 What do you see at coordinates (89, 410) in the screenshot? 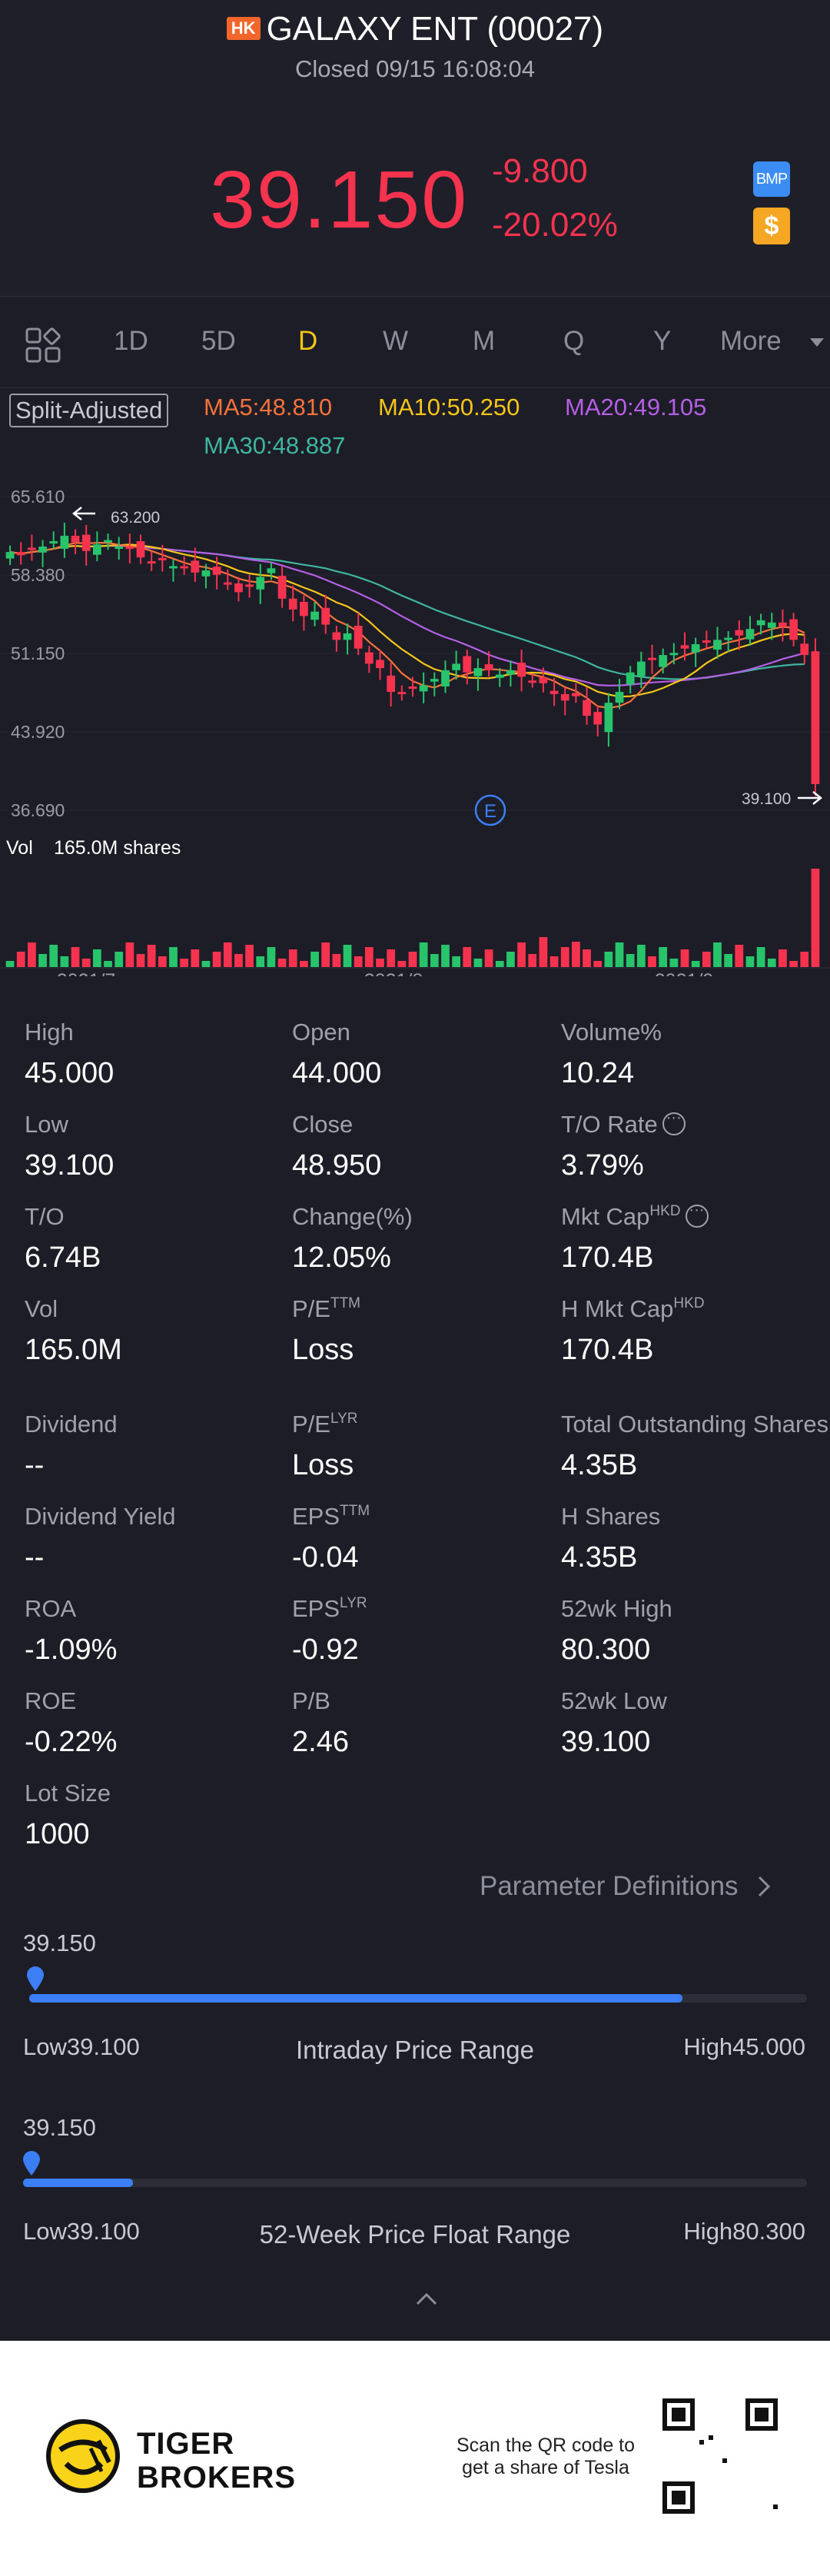
I see `split-adjusted-toggle: Split-Adjusted` at bounding box center [89, 410].